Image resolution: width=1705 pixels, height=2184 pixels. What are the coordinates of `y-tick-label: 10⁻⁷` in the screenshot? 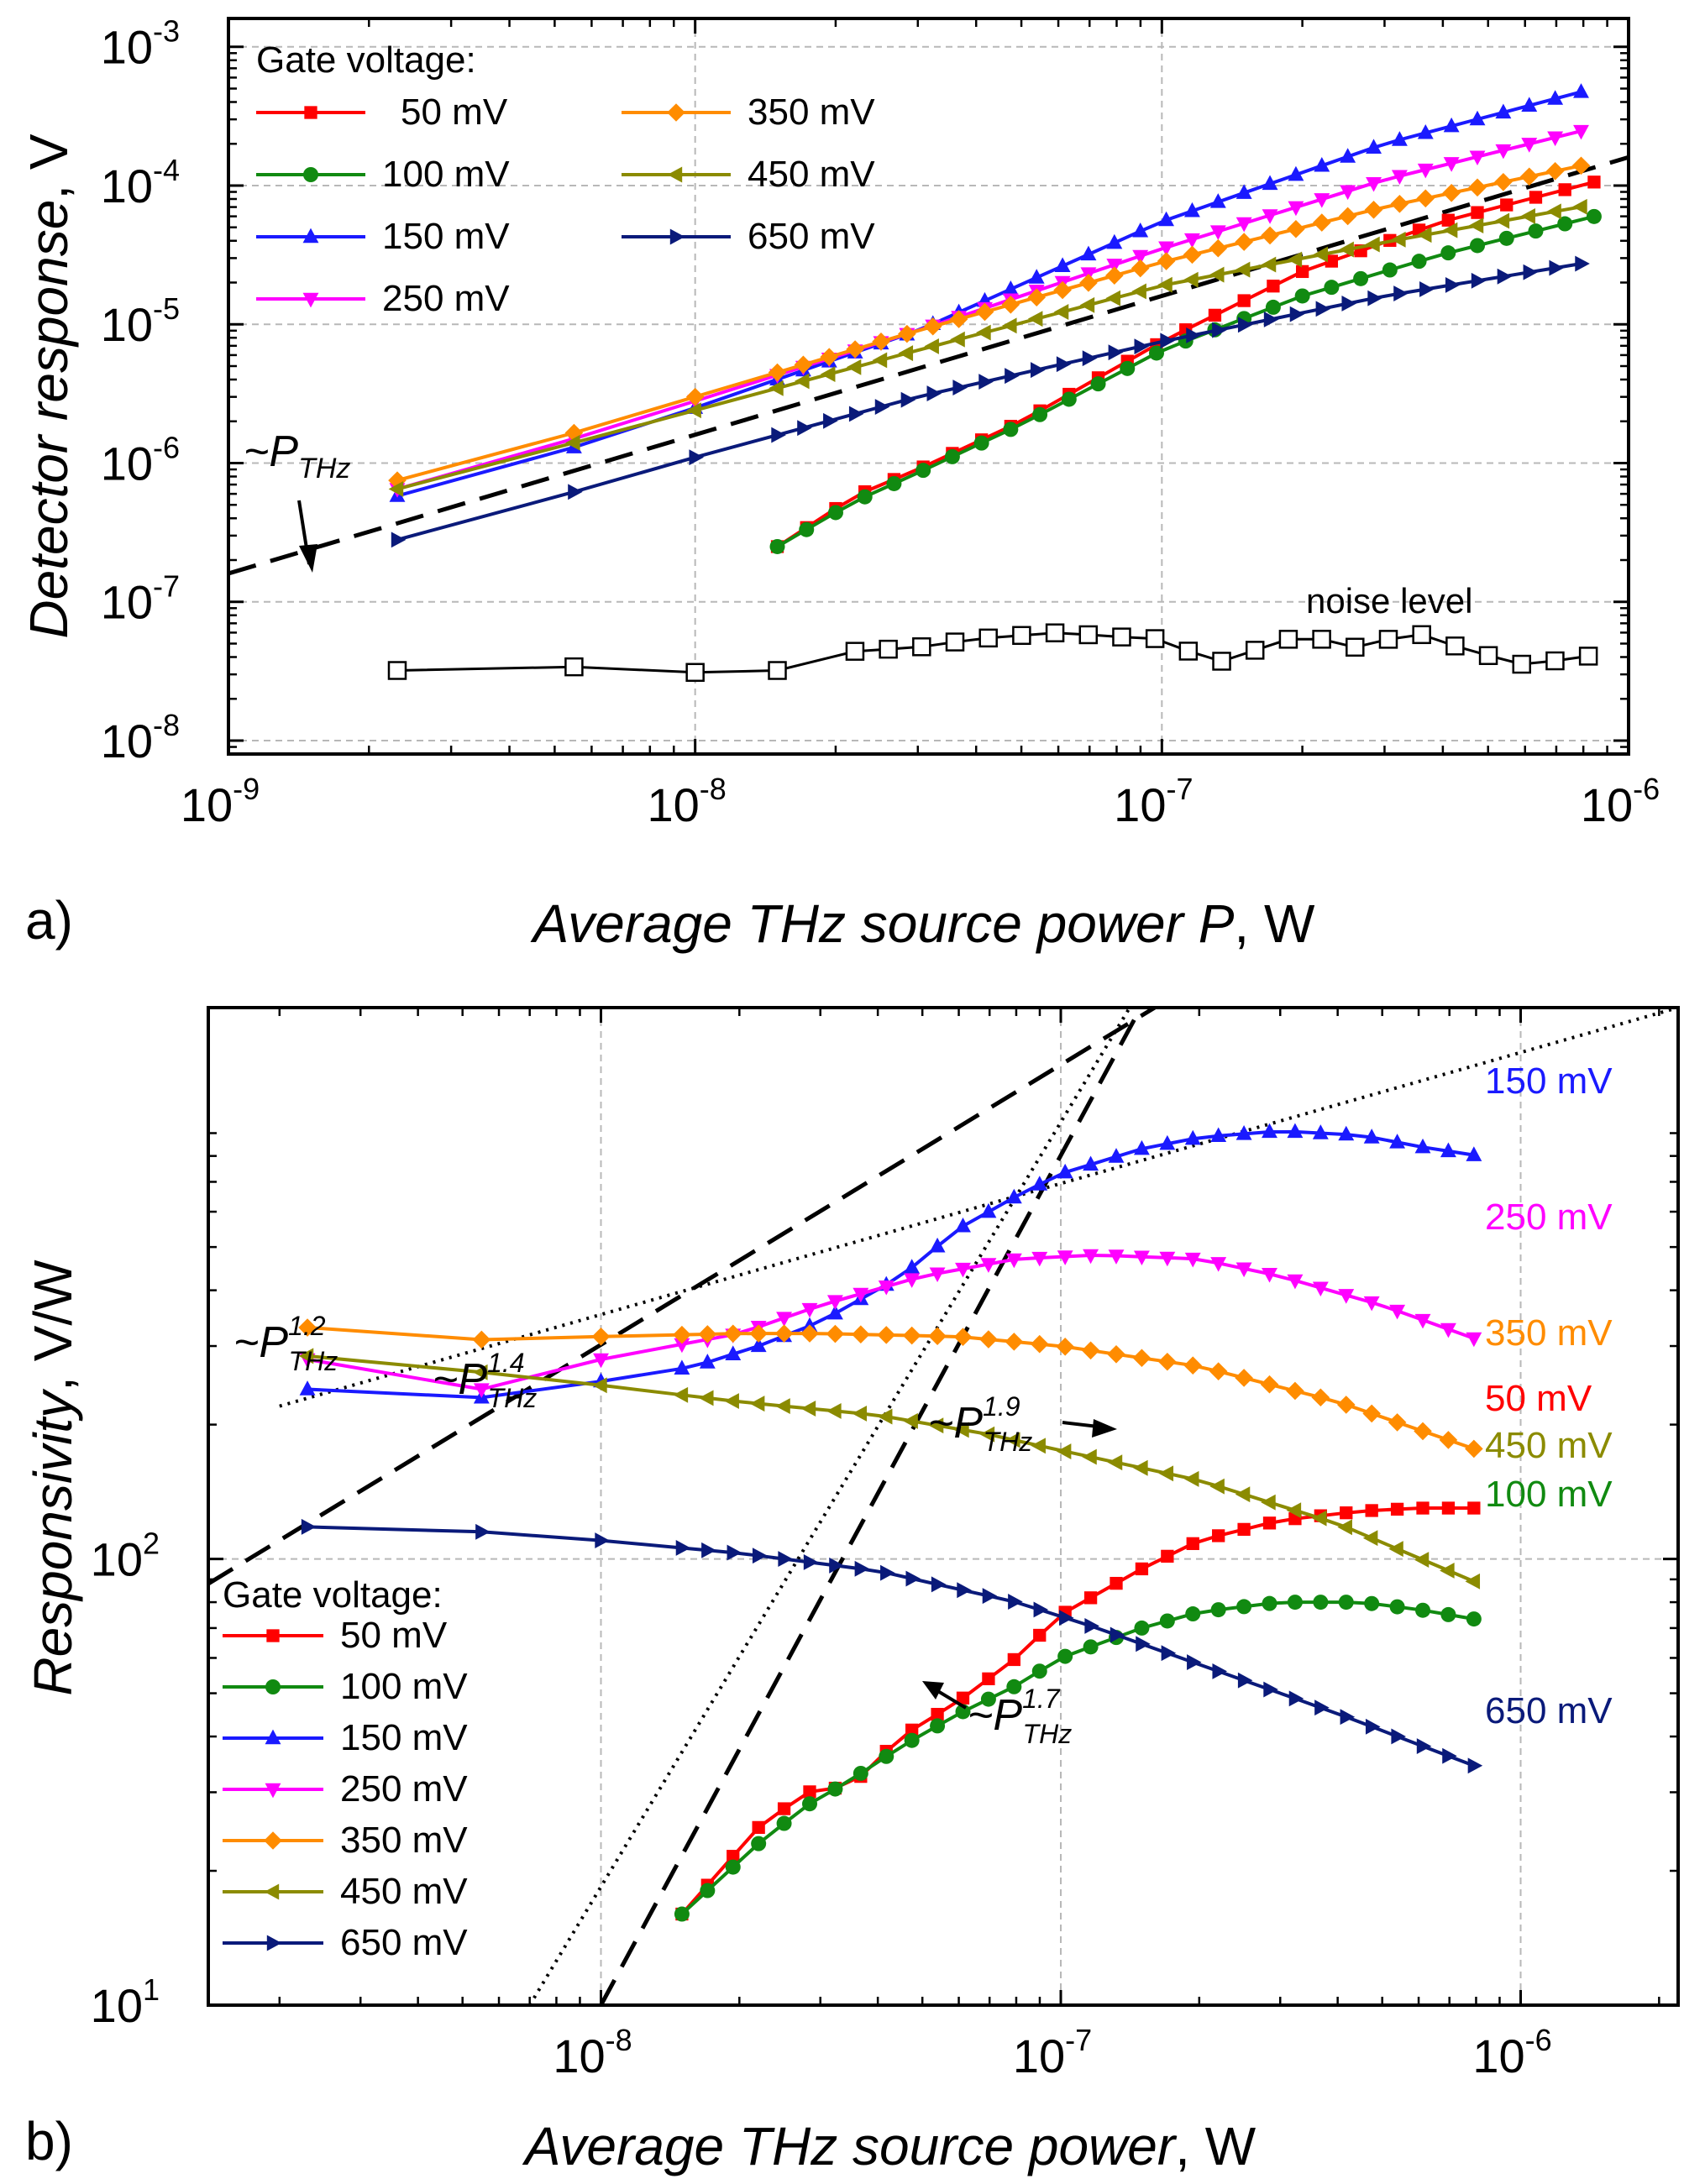 It's located at (140, 599).